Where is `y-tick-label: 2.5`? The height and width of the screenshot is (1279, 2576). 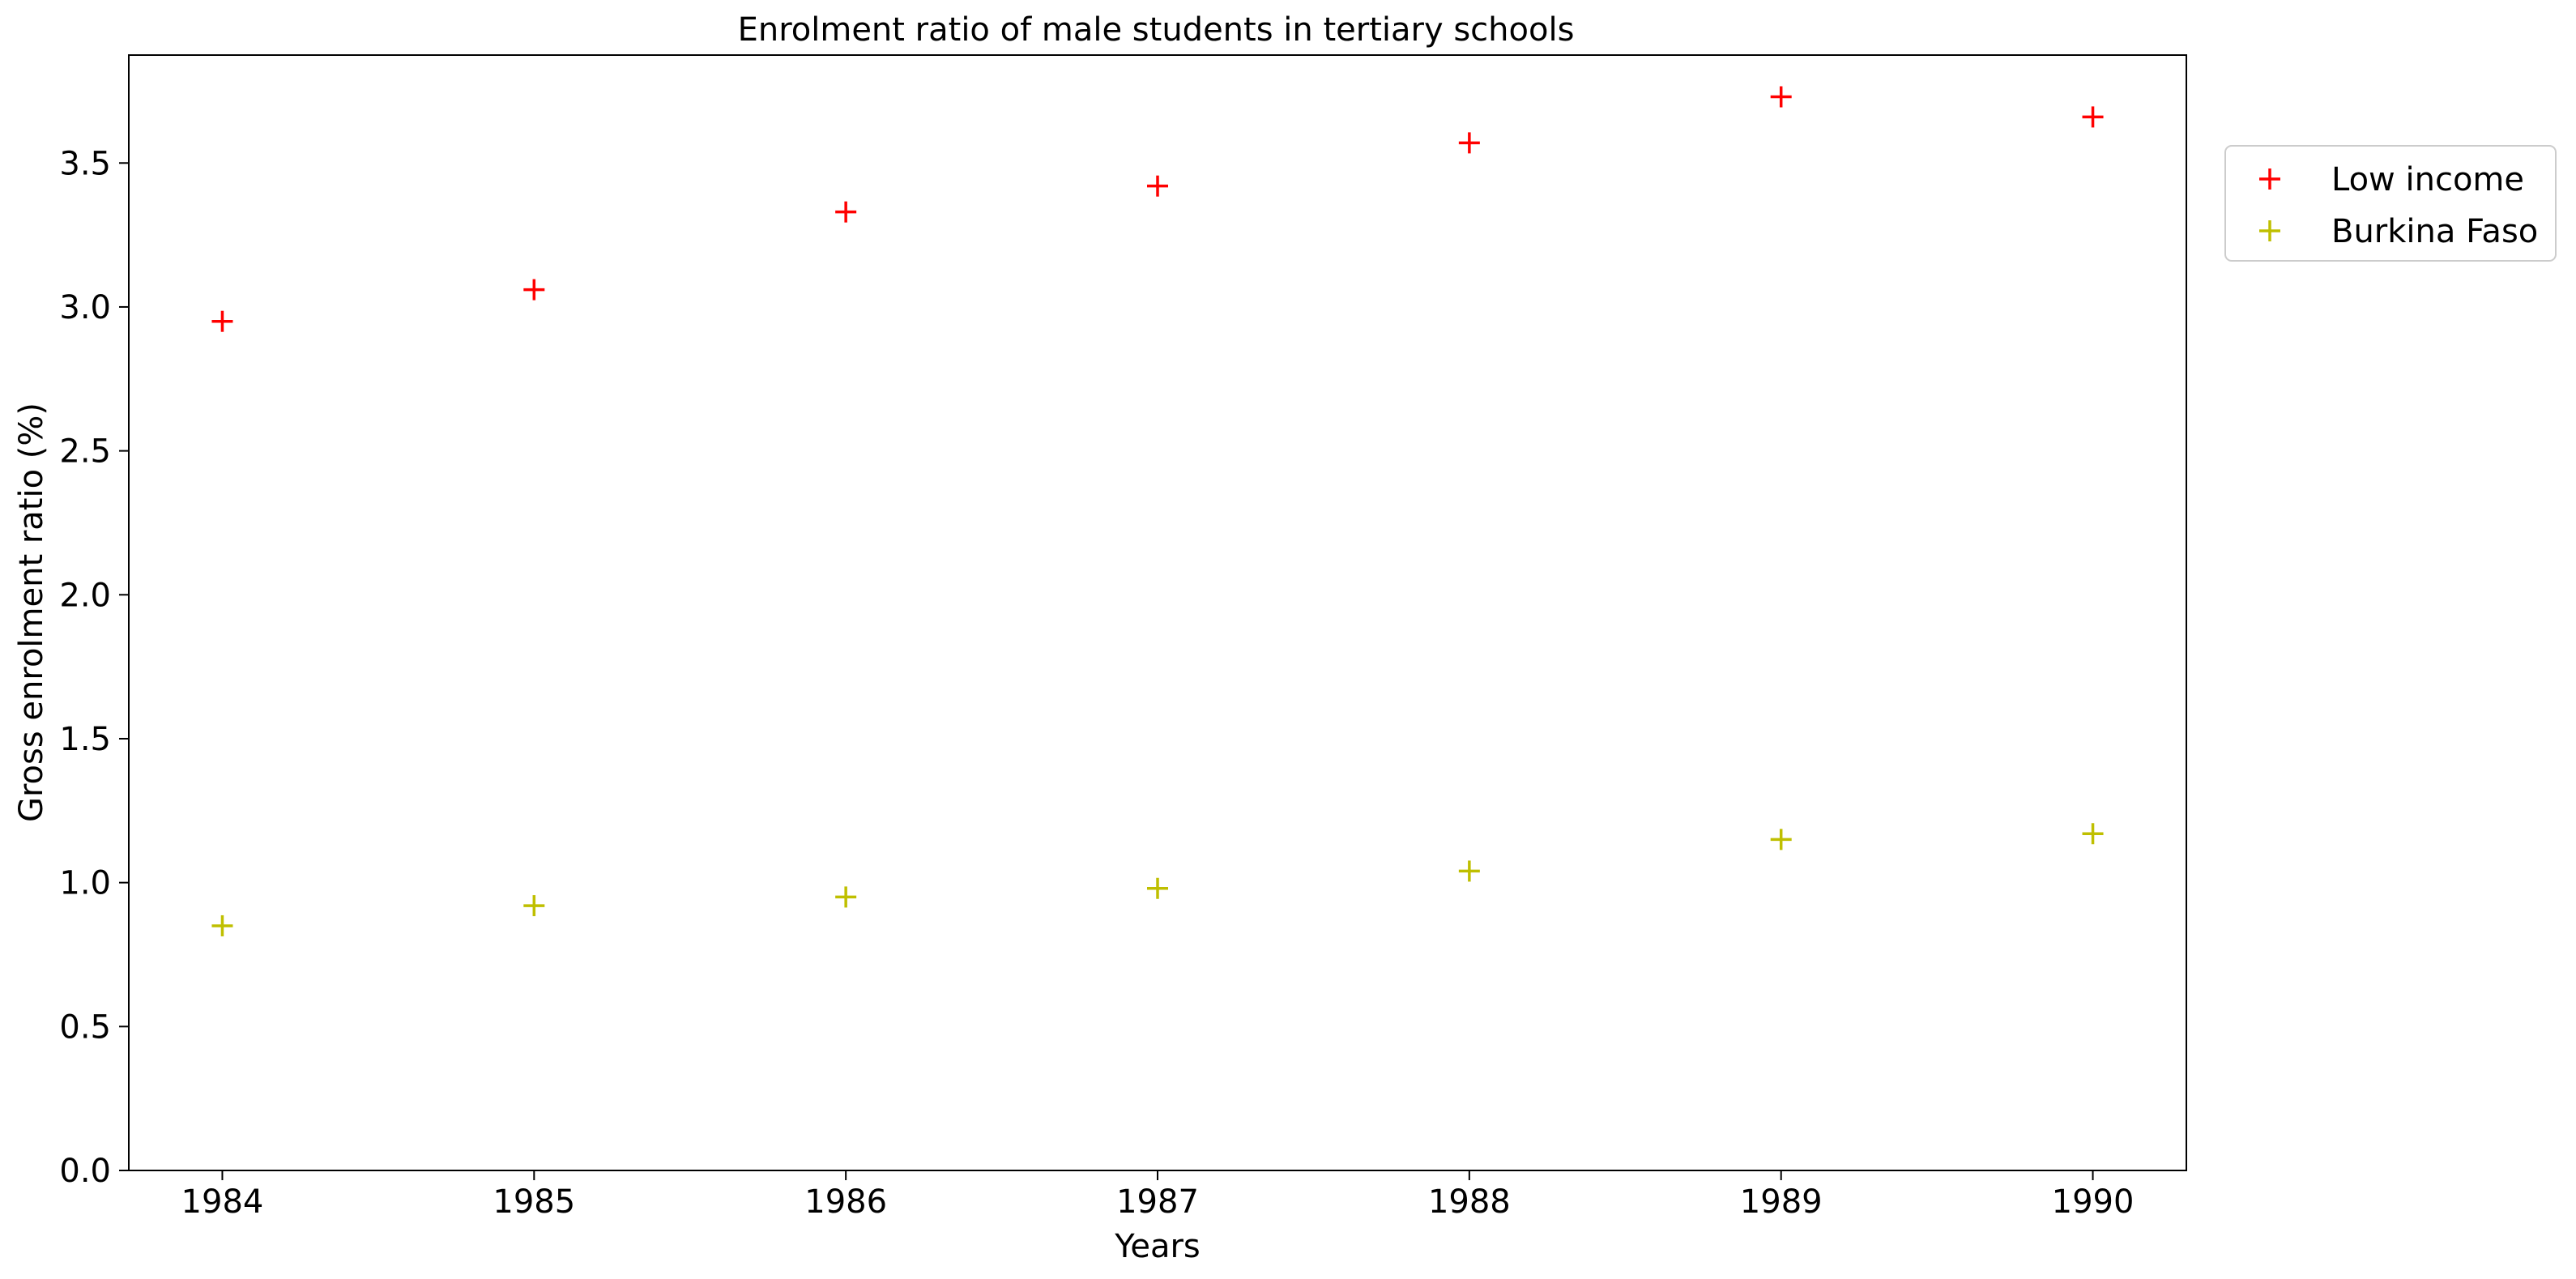 y-tick-label: 2.5 is located at coordinates (85, 452).